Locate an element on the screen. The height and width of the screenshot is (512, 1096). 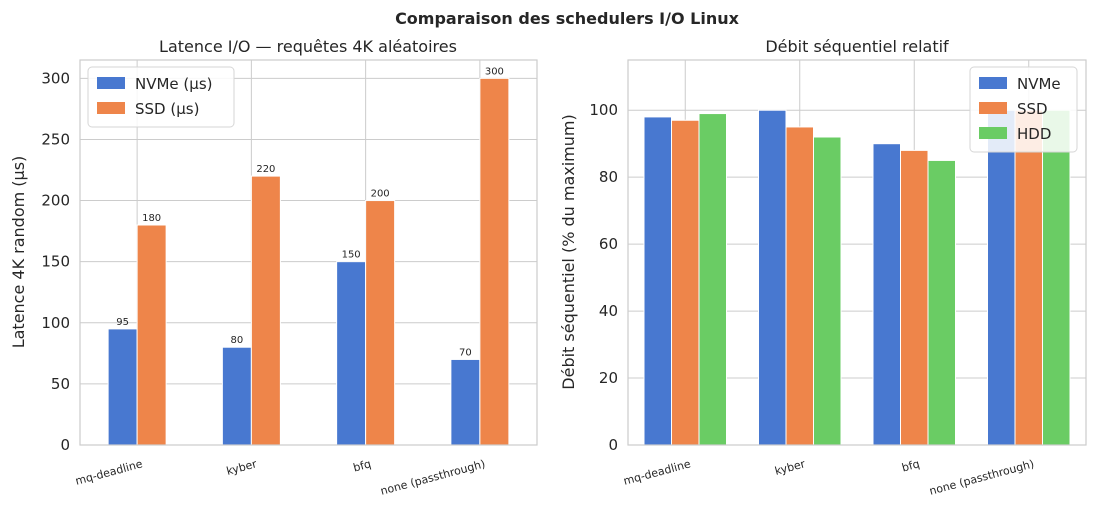
y-tick-label: 200 is located at coordinates (55, 201).